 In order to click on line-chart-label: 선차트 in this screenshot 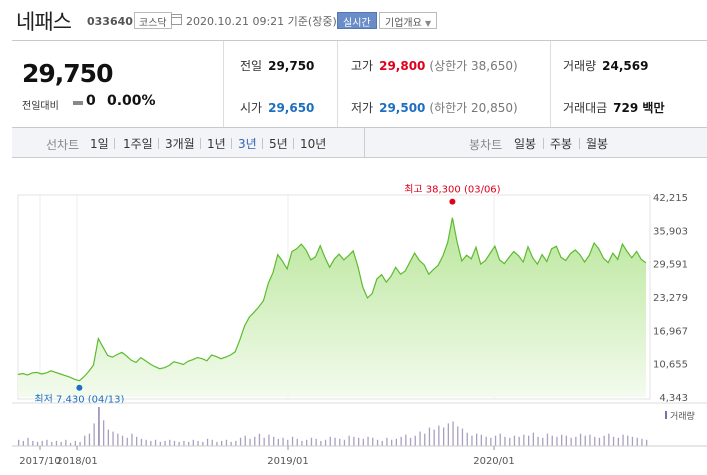, I will do `click(63, 145)`.